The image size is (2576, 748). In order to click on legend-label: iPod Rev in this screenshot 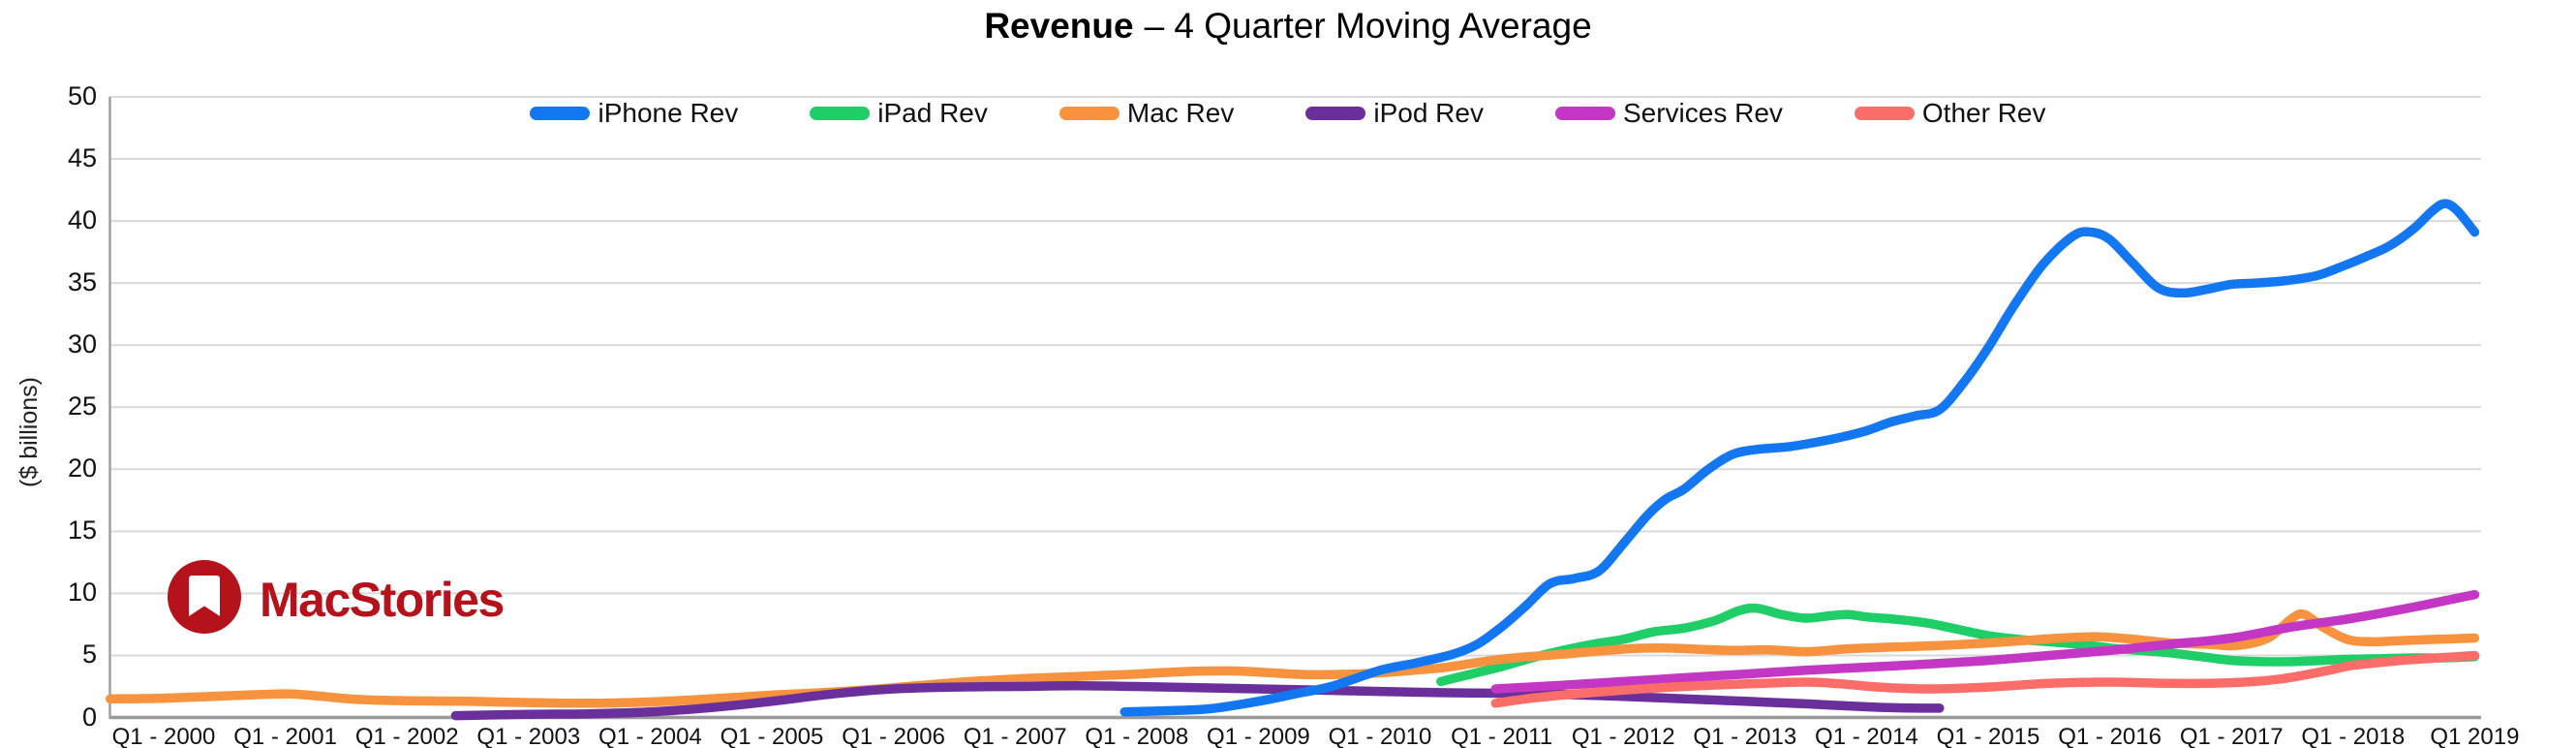, I will do `click(1428, 113)`.